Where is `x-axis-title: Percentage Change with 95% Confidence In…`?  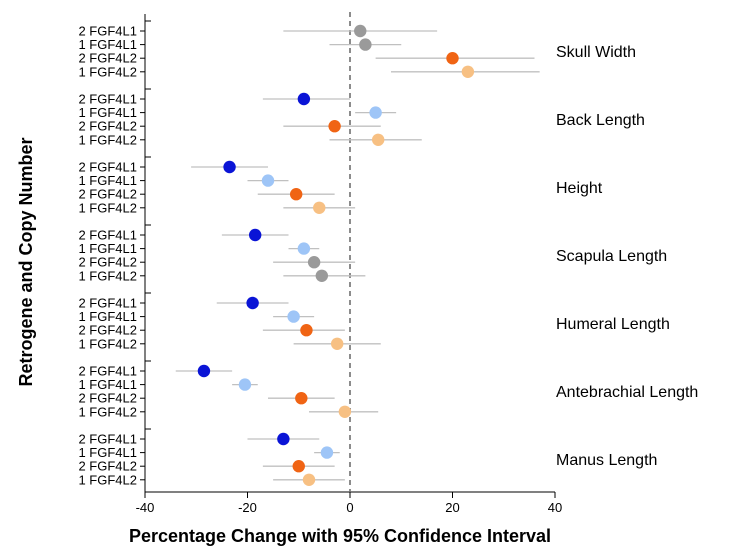
x-axis-title: Percentage Change with 95% Confidence In… is located at coordinates (340, 536).